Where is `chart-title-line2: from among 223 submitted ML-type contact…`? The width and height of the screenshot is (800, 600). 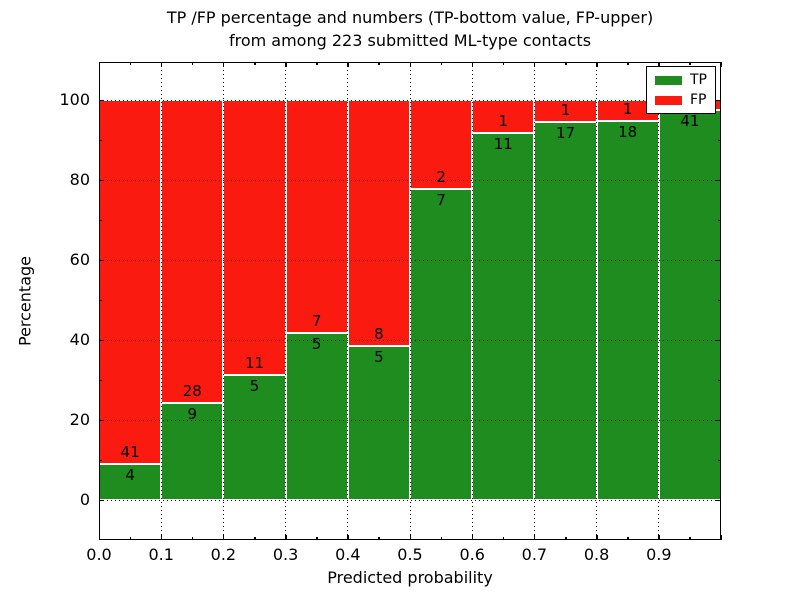 chart-title-line2: from among 223 submitted ML-type contact… is located at coordinates (410, 40).